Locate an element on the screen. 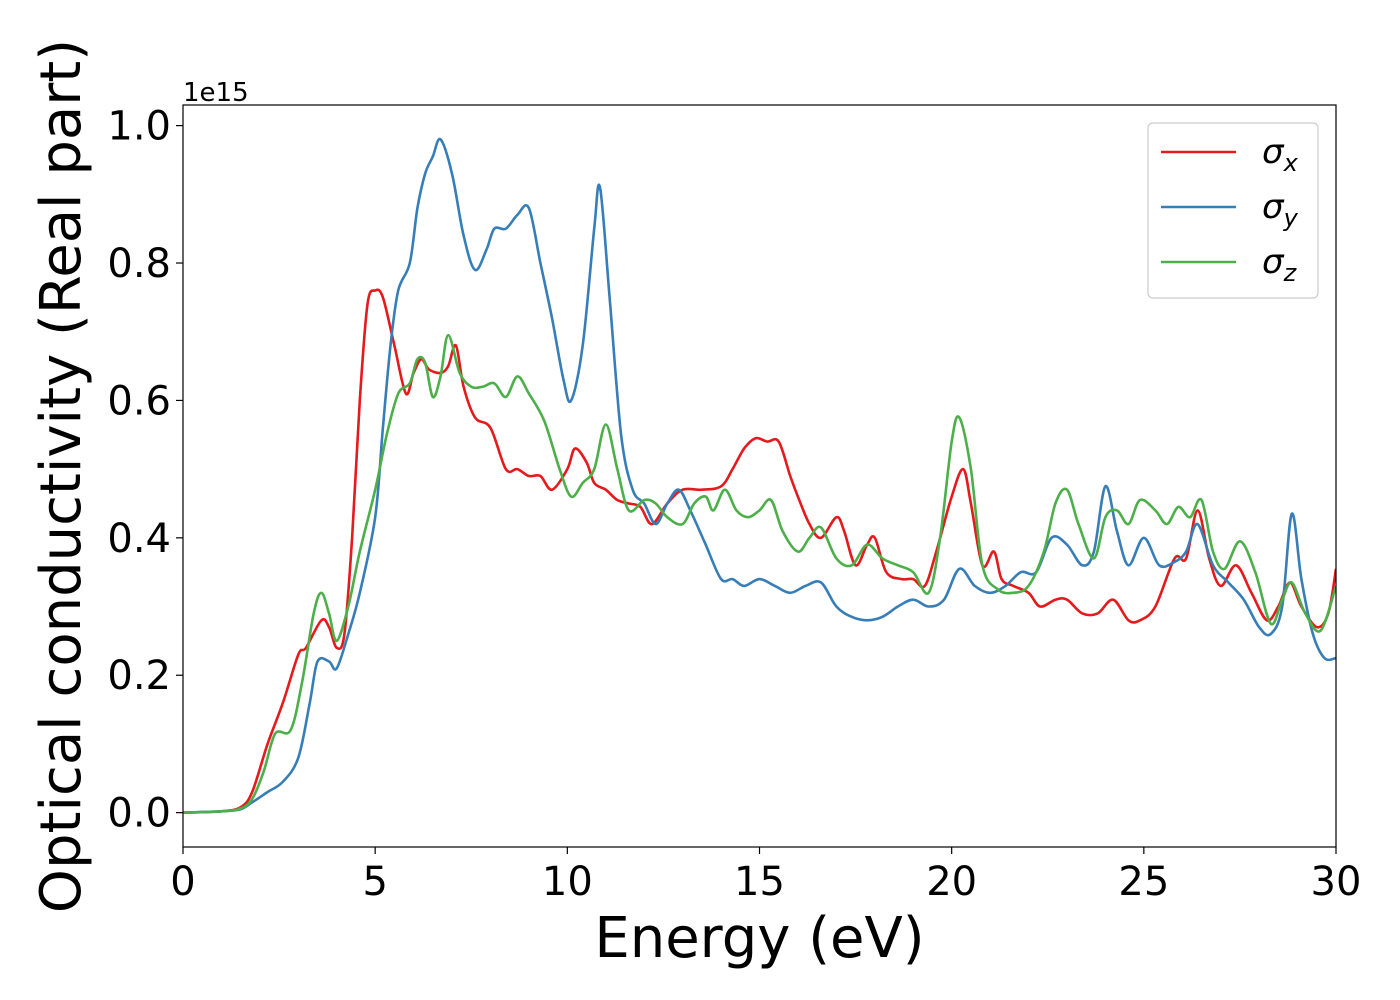 The height and width of the screenshot is (1000, 1400). legend: σx σy σz is located at coordinates (1233, 210).